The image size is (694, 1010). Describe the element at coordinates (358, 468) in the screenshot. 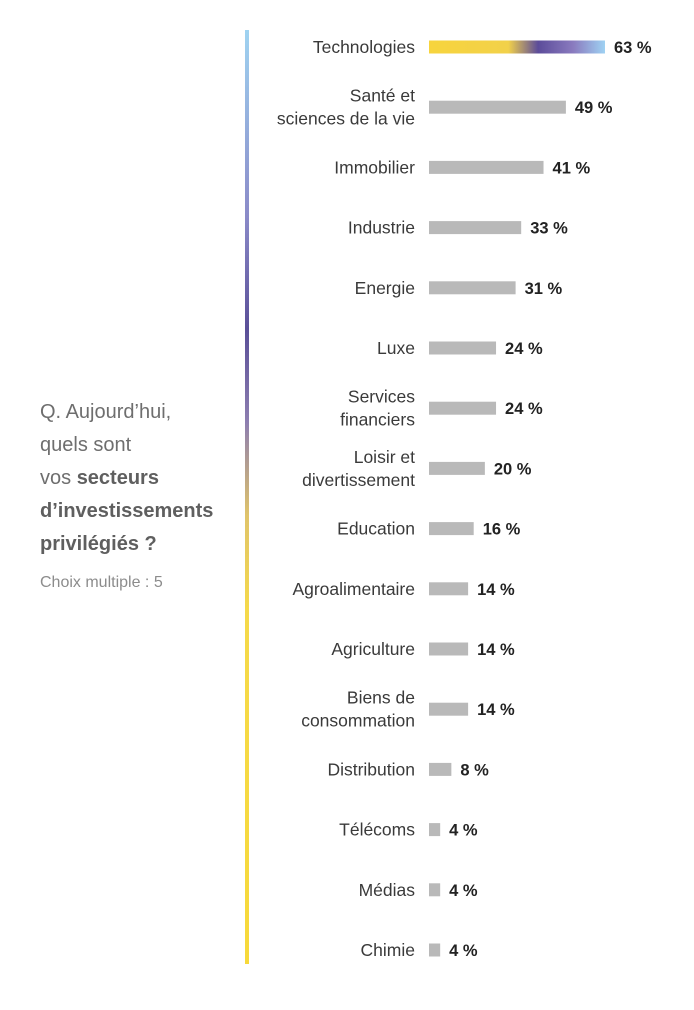

I see `category-label-7: Loisir et divertissement` at that location.